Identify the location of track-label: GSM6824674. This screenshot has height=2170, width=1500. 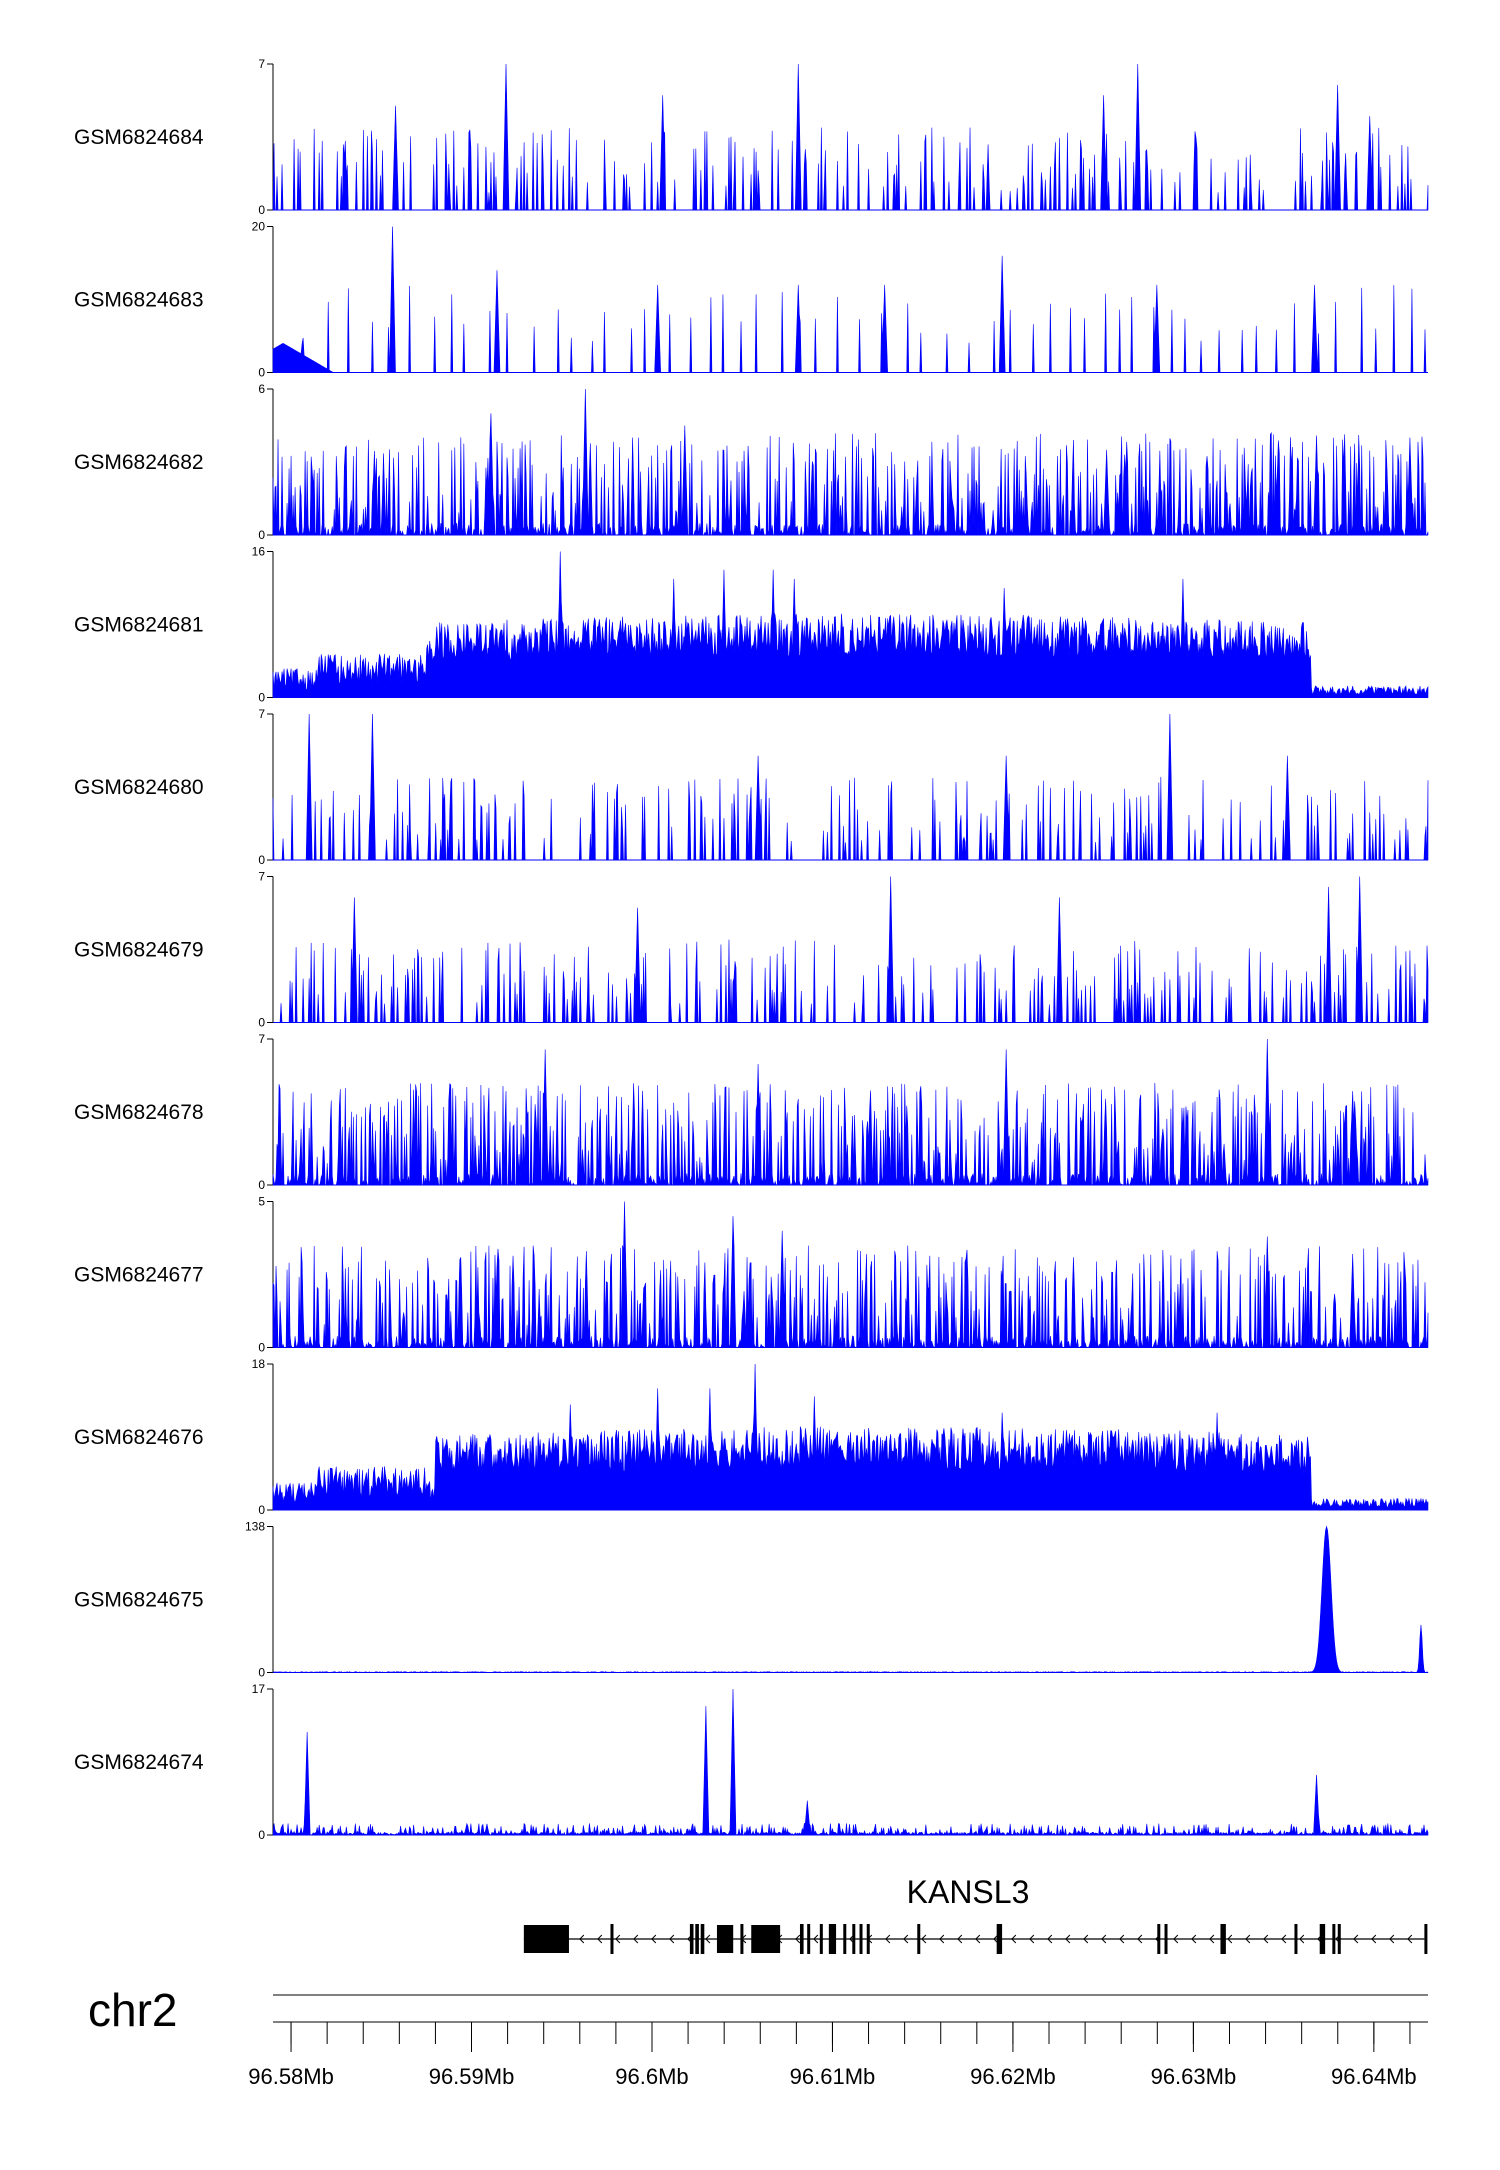
(139, 1762).